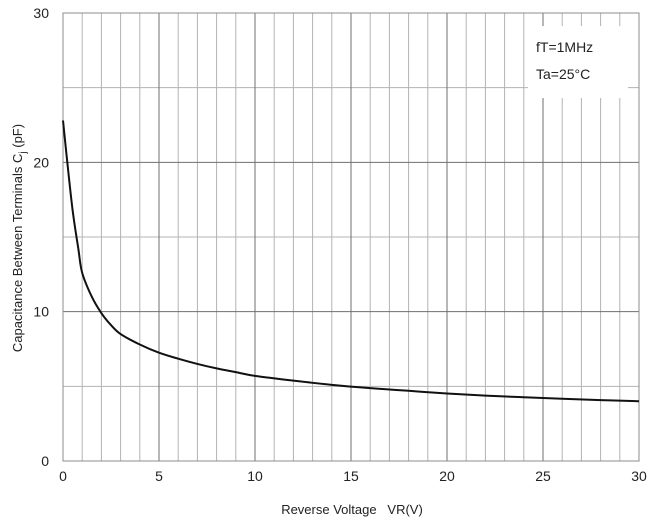 The width and height of the screenshot is (662, 522). What do you see at coordinates (255, 476) in the screenshot?
I see `x-tick-label: 10` at bounding box center [255, 476].